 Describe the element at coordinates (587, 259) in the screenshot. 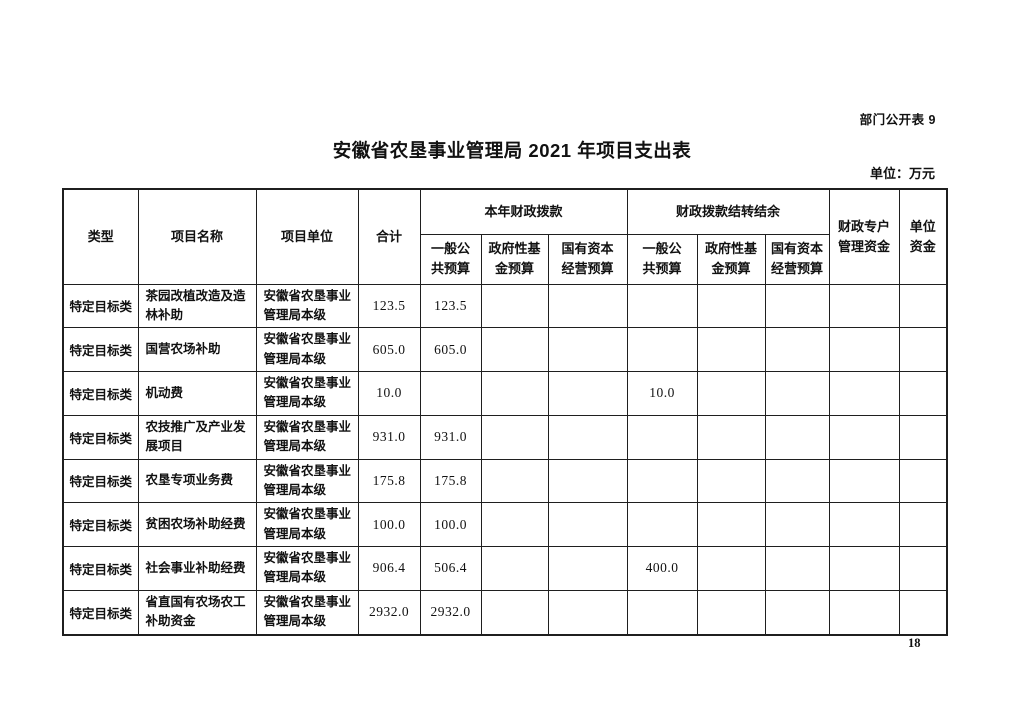

I see `col-header-cy-state-capital-budget: 国有资本 经营预算` at that location.